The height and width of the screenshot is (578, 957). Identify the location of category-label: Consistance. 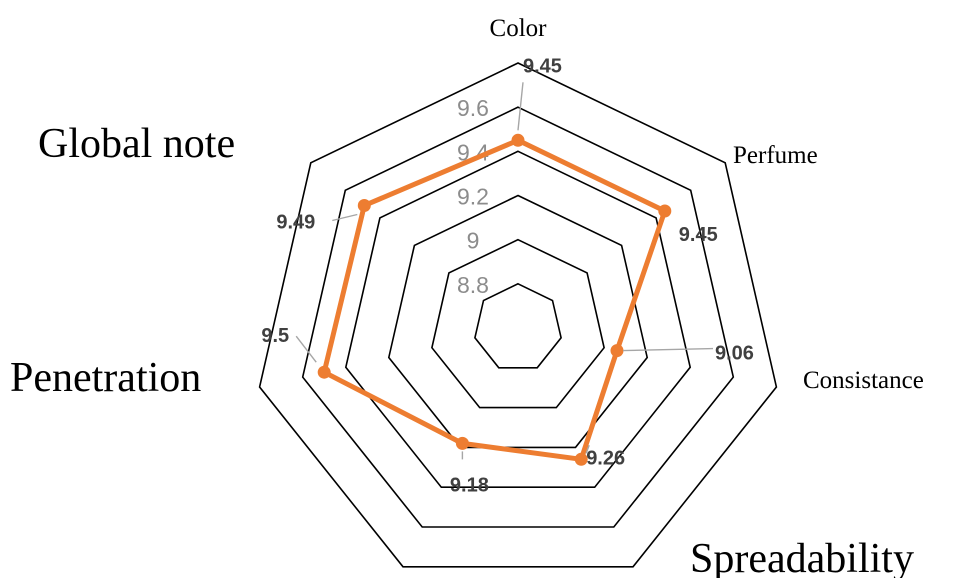
(863, 380).